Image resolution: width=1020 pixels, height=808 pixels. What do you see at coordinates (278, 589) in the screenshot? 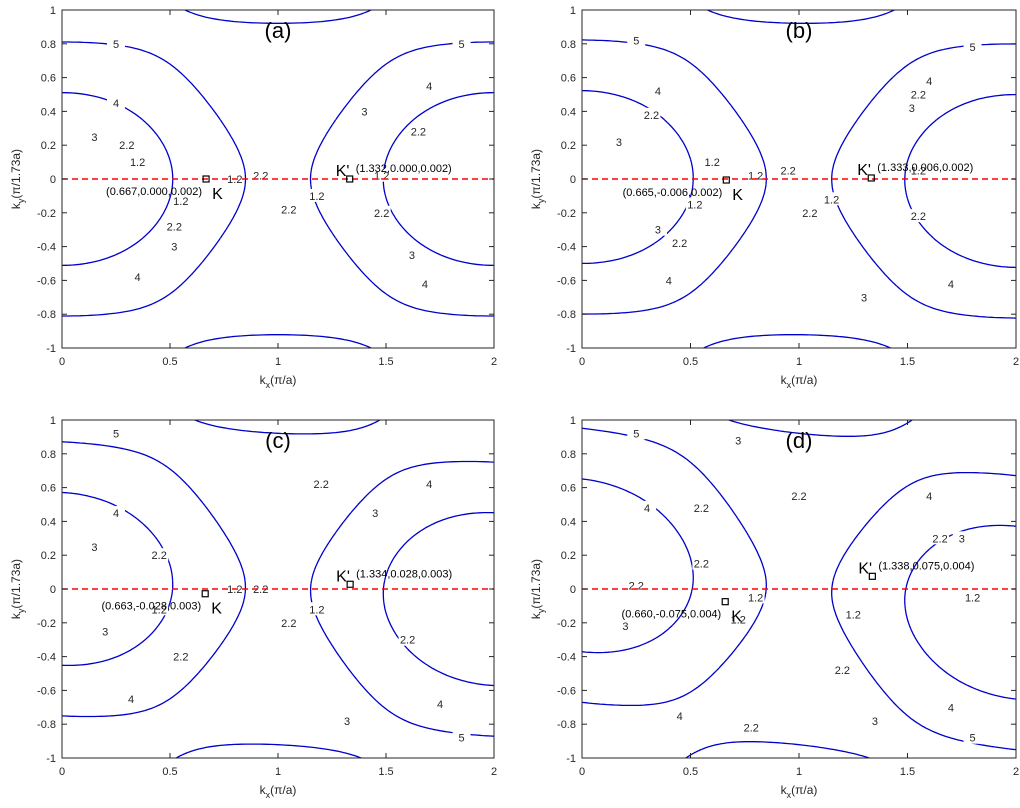
I see `contour-level-2.2` at bounding box center [278, 589].